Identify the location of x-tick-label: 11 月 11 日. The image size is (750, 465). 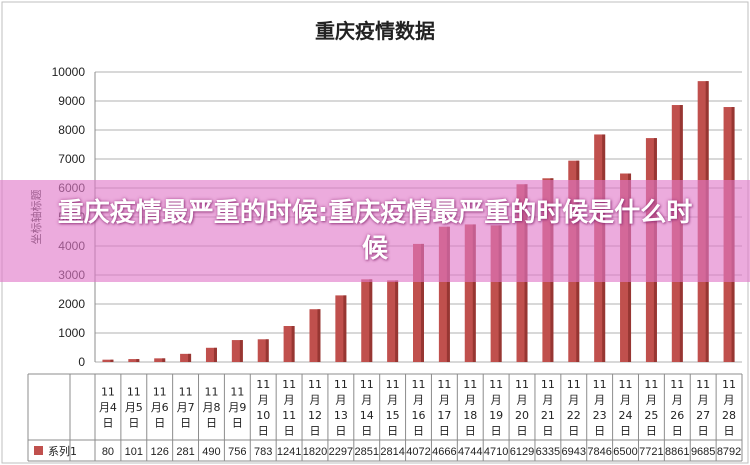
(289, 408).